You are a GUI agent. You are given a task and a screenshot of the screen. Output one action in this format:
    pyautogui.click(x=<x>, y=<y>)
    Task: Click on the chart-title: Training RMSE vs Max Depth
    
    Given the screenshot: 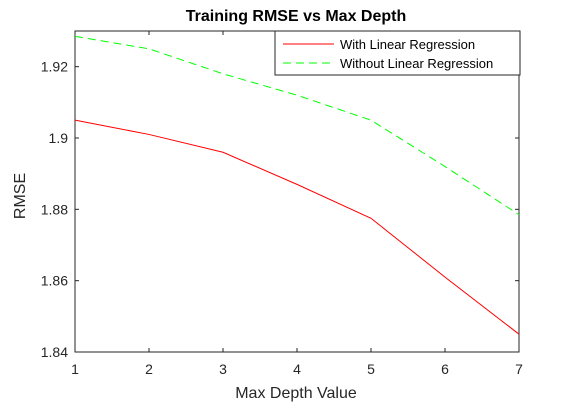 What is the action you would take?
    pyautogui.click(x=296, y=16)
    